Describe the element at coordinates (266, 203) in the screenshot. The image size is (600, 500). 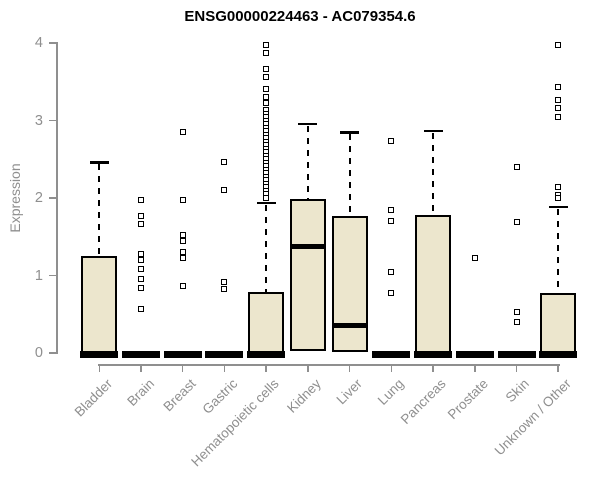
I see `whisker-cap-hematopoietic-cells` at that location.